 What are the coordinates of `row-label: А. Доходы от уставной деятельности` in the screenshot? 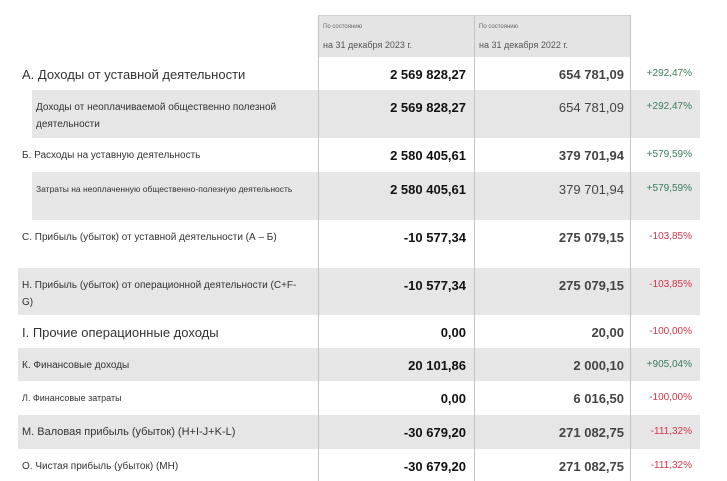 It's located at (134, 74).